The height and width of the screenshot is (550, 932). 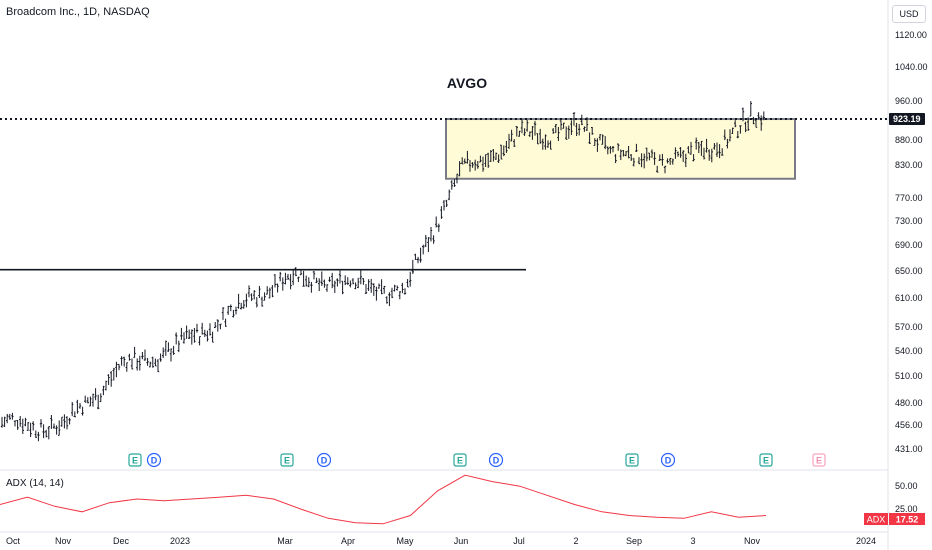 What do you see at coordinates (906, 509) in the screenshot?
I see `adx-tick-label: 25.00` at bounding box center [906, 509].